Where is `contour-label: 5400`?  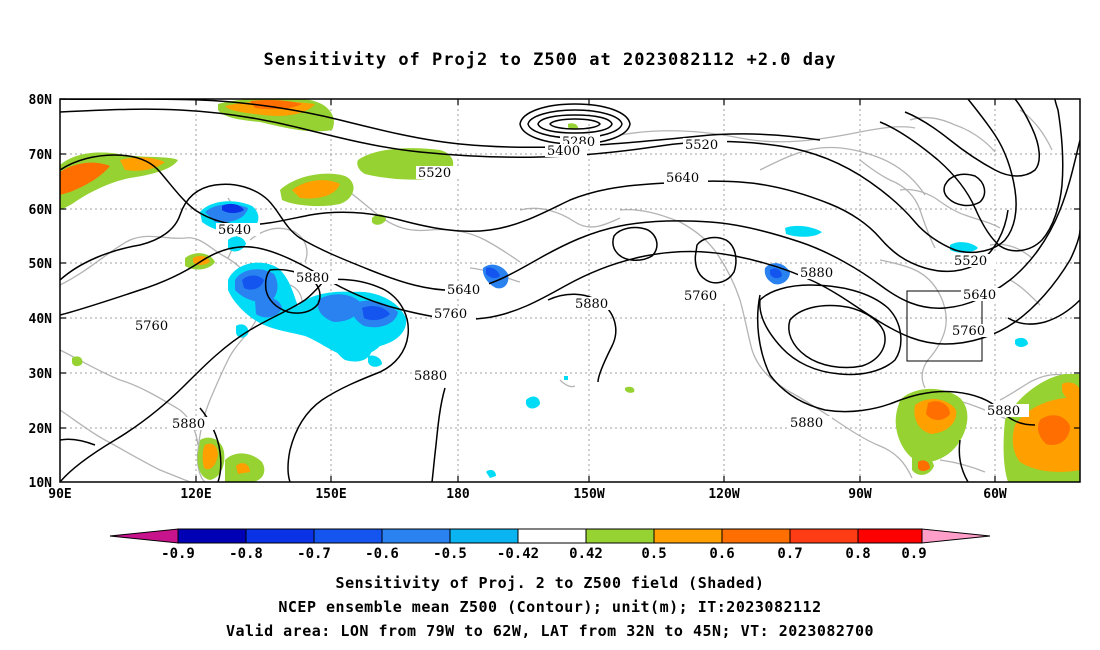 contour-label: 5400 is located at coordinates (563, 151).